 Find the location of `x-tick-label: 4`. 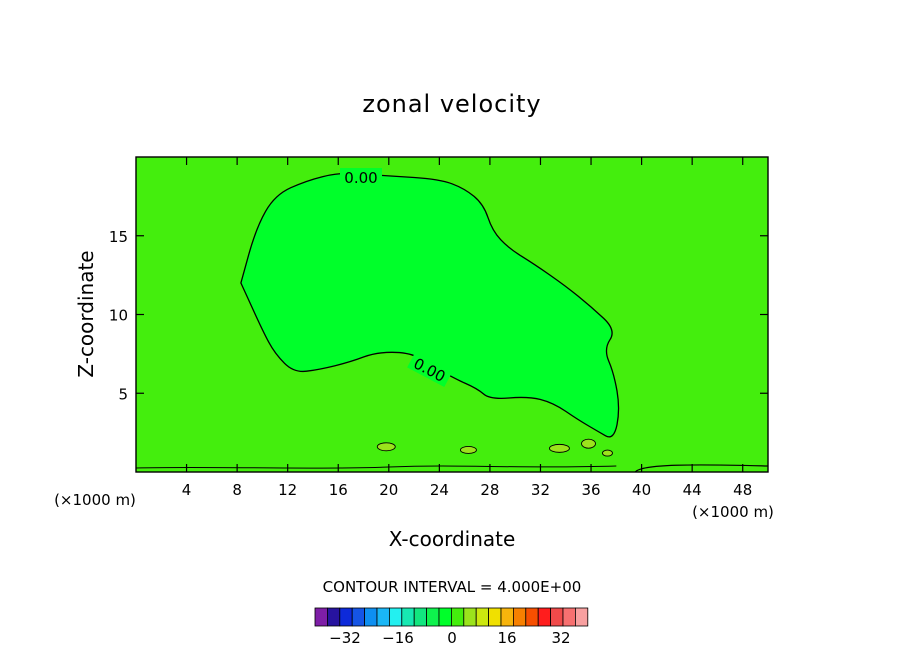

x-tick-label: 4 is located at coordinates (187, 490).